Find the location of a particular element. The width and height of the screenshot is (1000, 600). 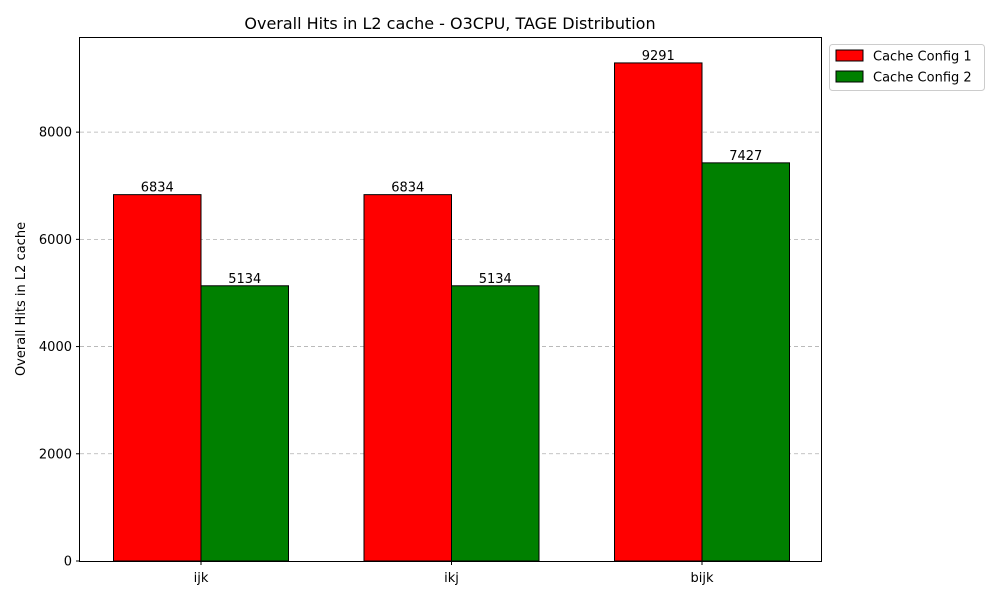

legend-label: Cache Config 1 is located at coordinates (922, 57).